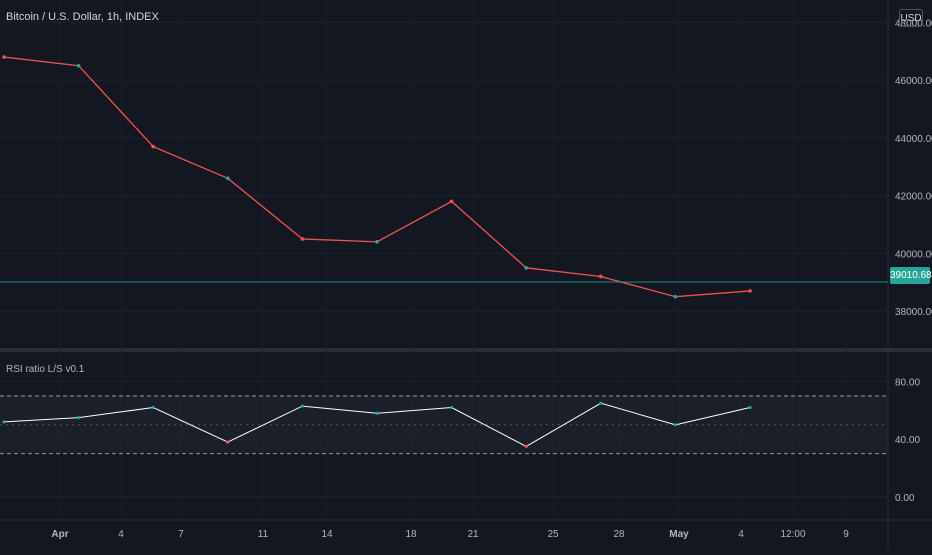 The width and height of the screenshot is (932, 555). What do you see at coordinates (679, 534) in the screenshot?
I see `time-tick-label: May` at bounding box center [679, 534].